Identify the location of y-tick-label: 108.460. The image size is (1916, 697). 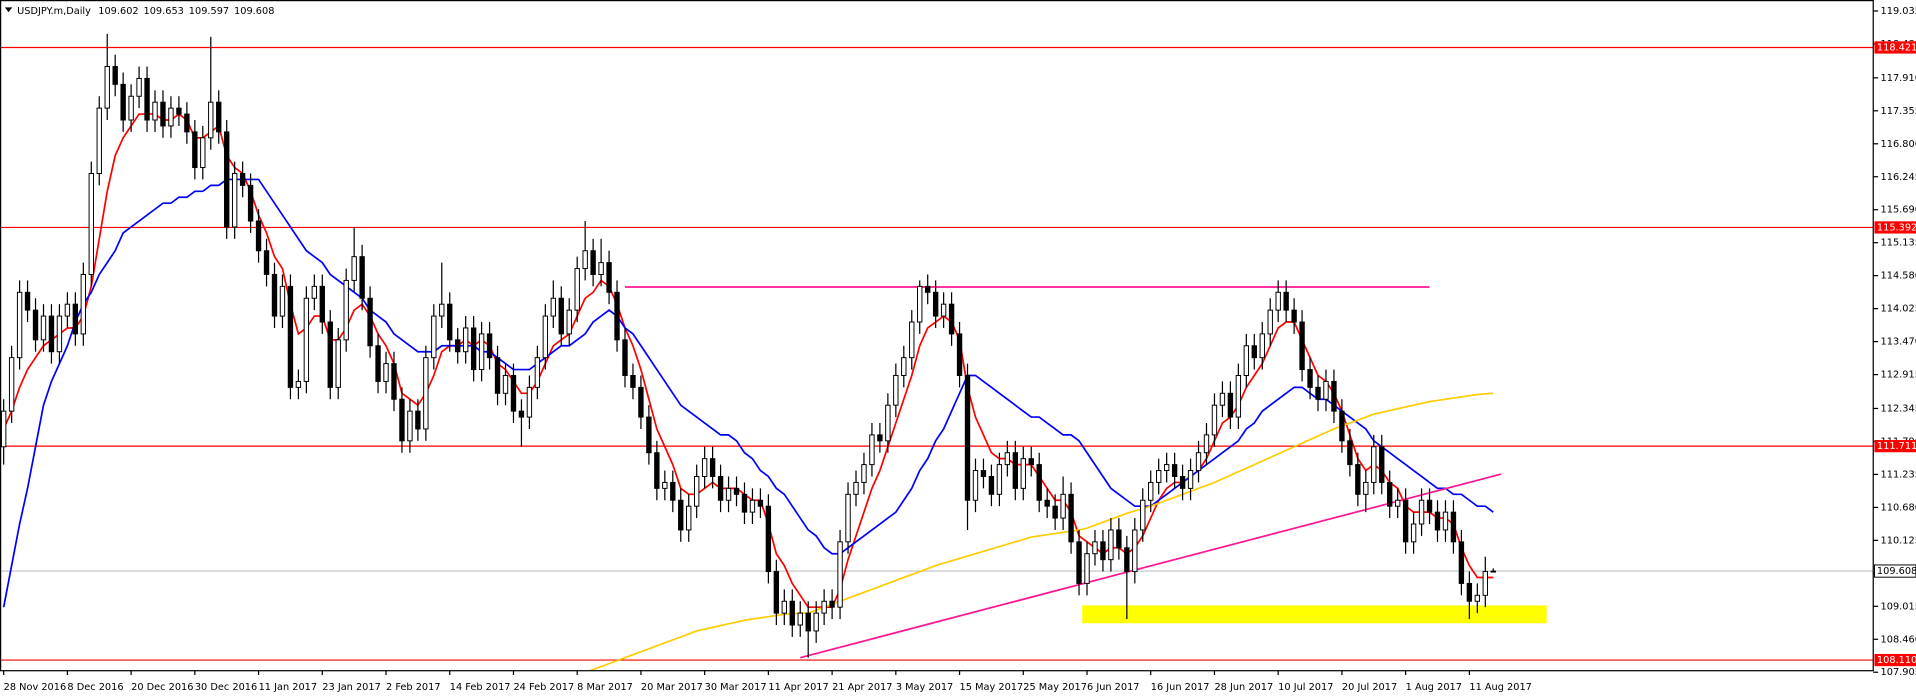
(1898, 639).